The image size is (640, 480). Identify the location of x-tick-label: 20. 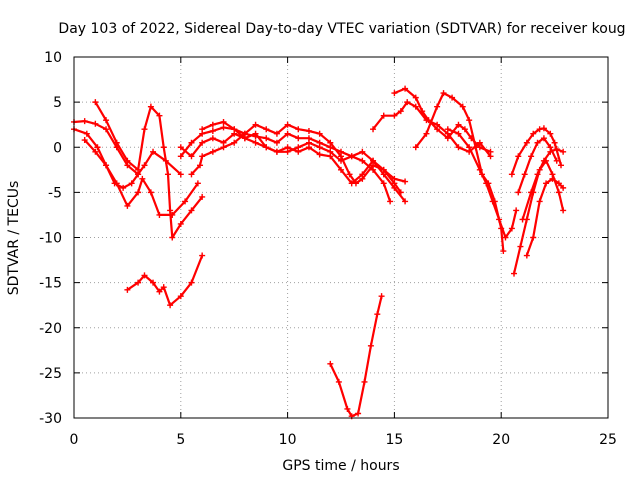
(501, 440).